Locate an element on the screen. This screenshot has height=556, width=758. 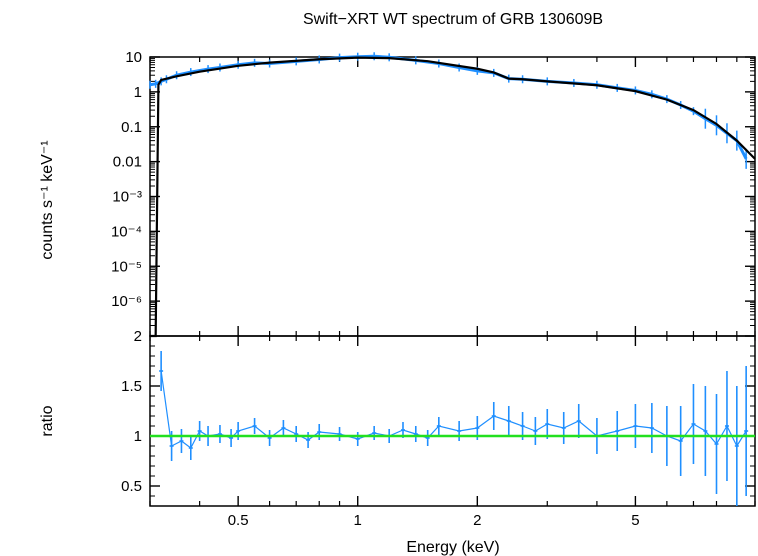
ratio-y-tick-label-2: 1.5 is located at coordinates (131, 386).